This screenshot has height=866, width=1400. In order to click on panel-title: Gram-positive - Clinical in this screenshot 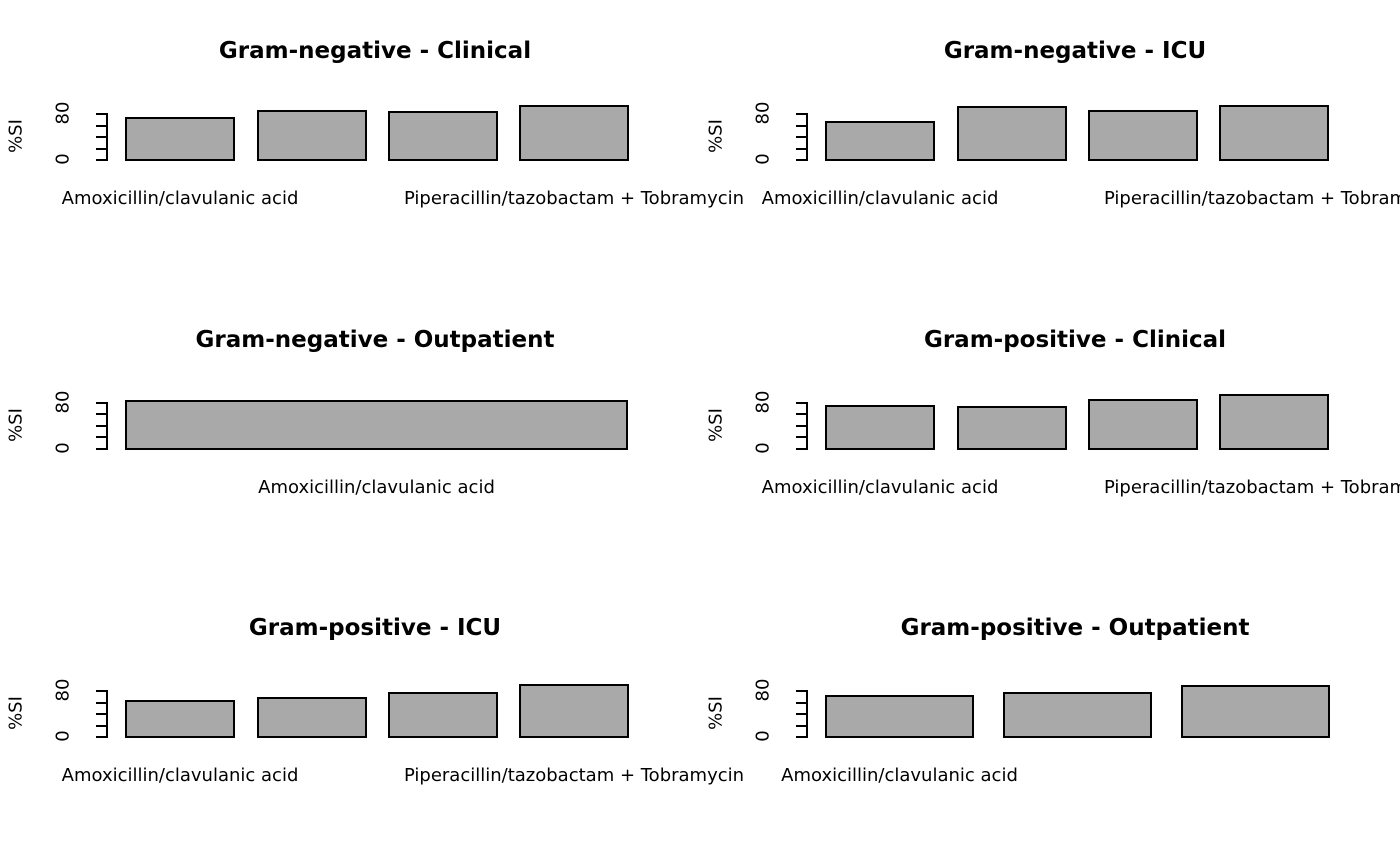, I will do `click(1075, 339)`.